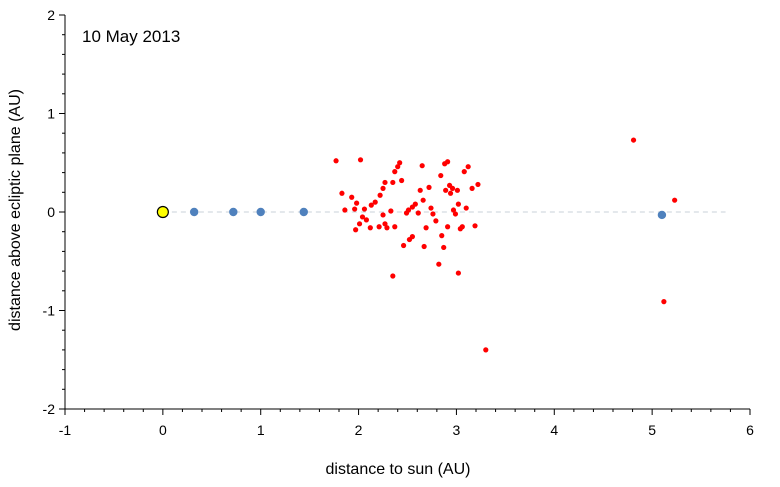 Image resolution: width=780 pixels, height=487 pixels. Describe the element at coordinates (359, 430) in the screenshot. I see `x-tick-label: 2` at that location.